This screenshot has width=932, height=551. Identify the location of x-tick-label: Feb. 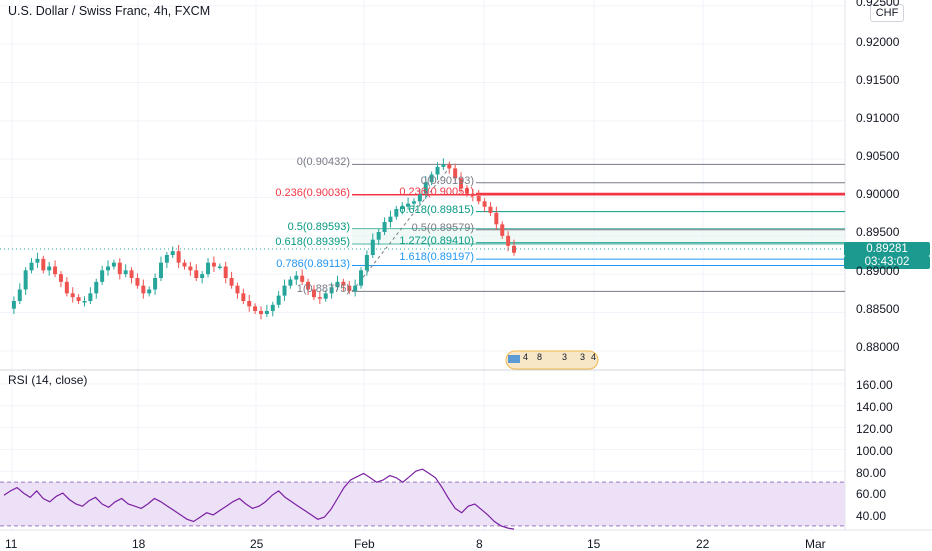
(364, 544).